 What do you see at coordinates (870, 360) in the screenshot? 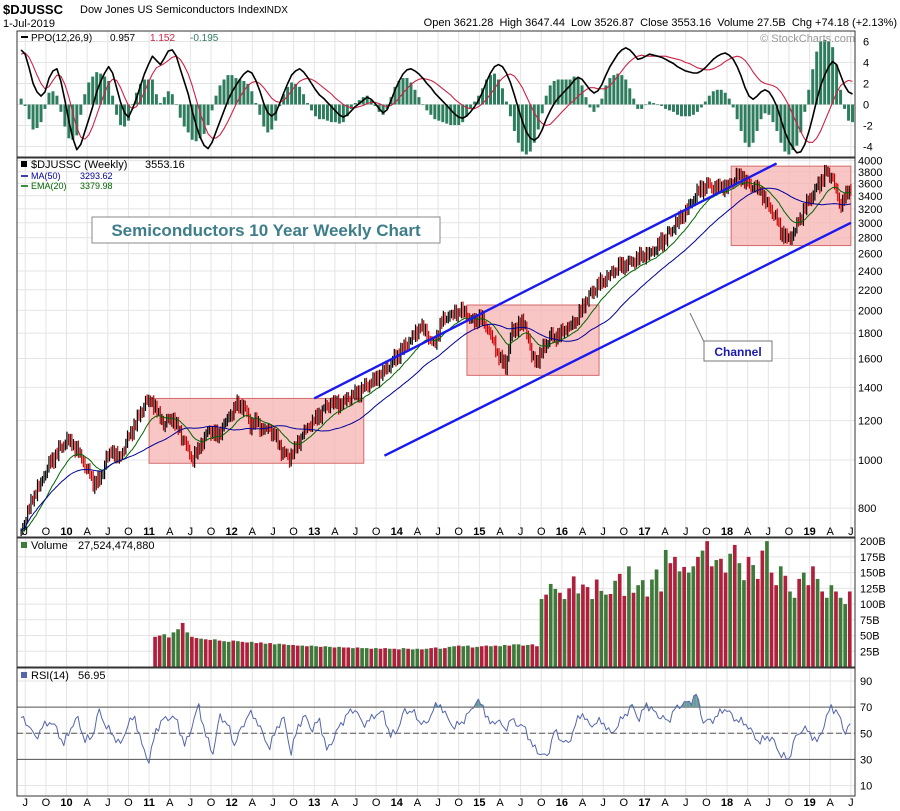
I see `price-tick-label: 1600` at bounding box center [870, 360].